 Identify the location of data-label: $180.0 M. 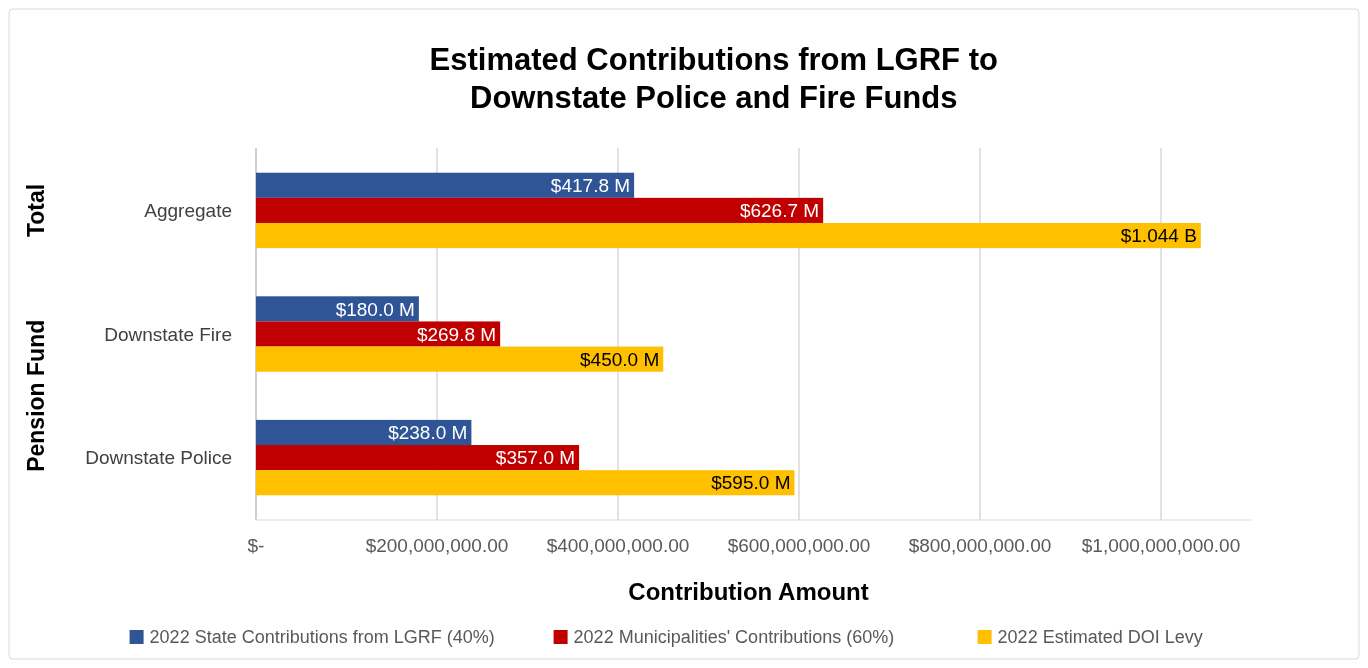
(375, 309).